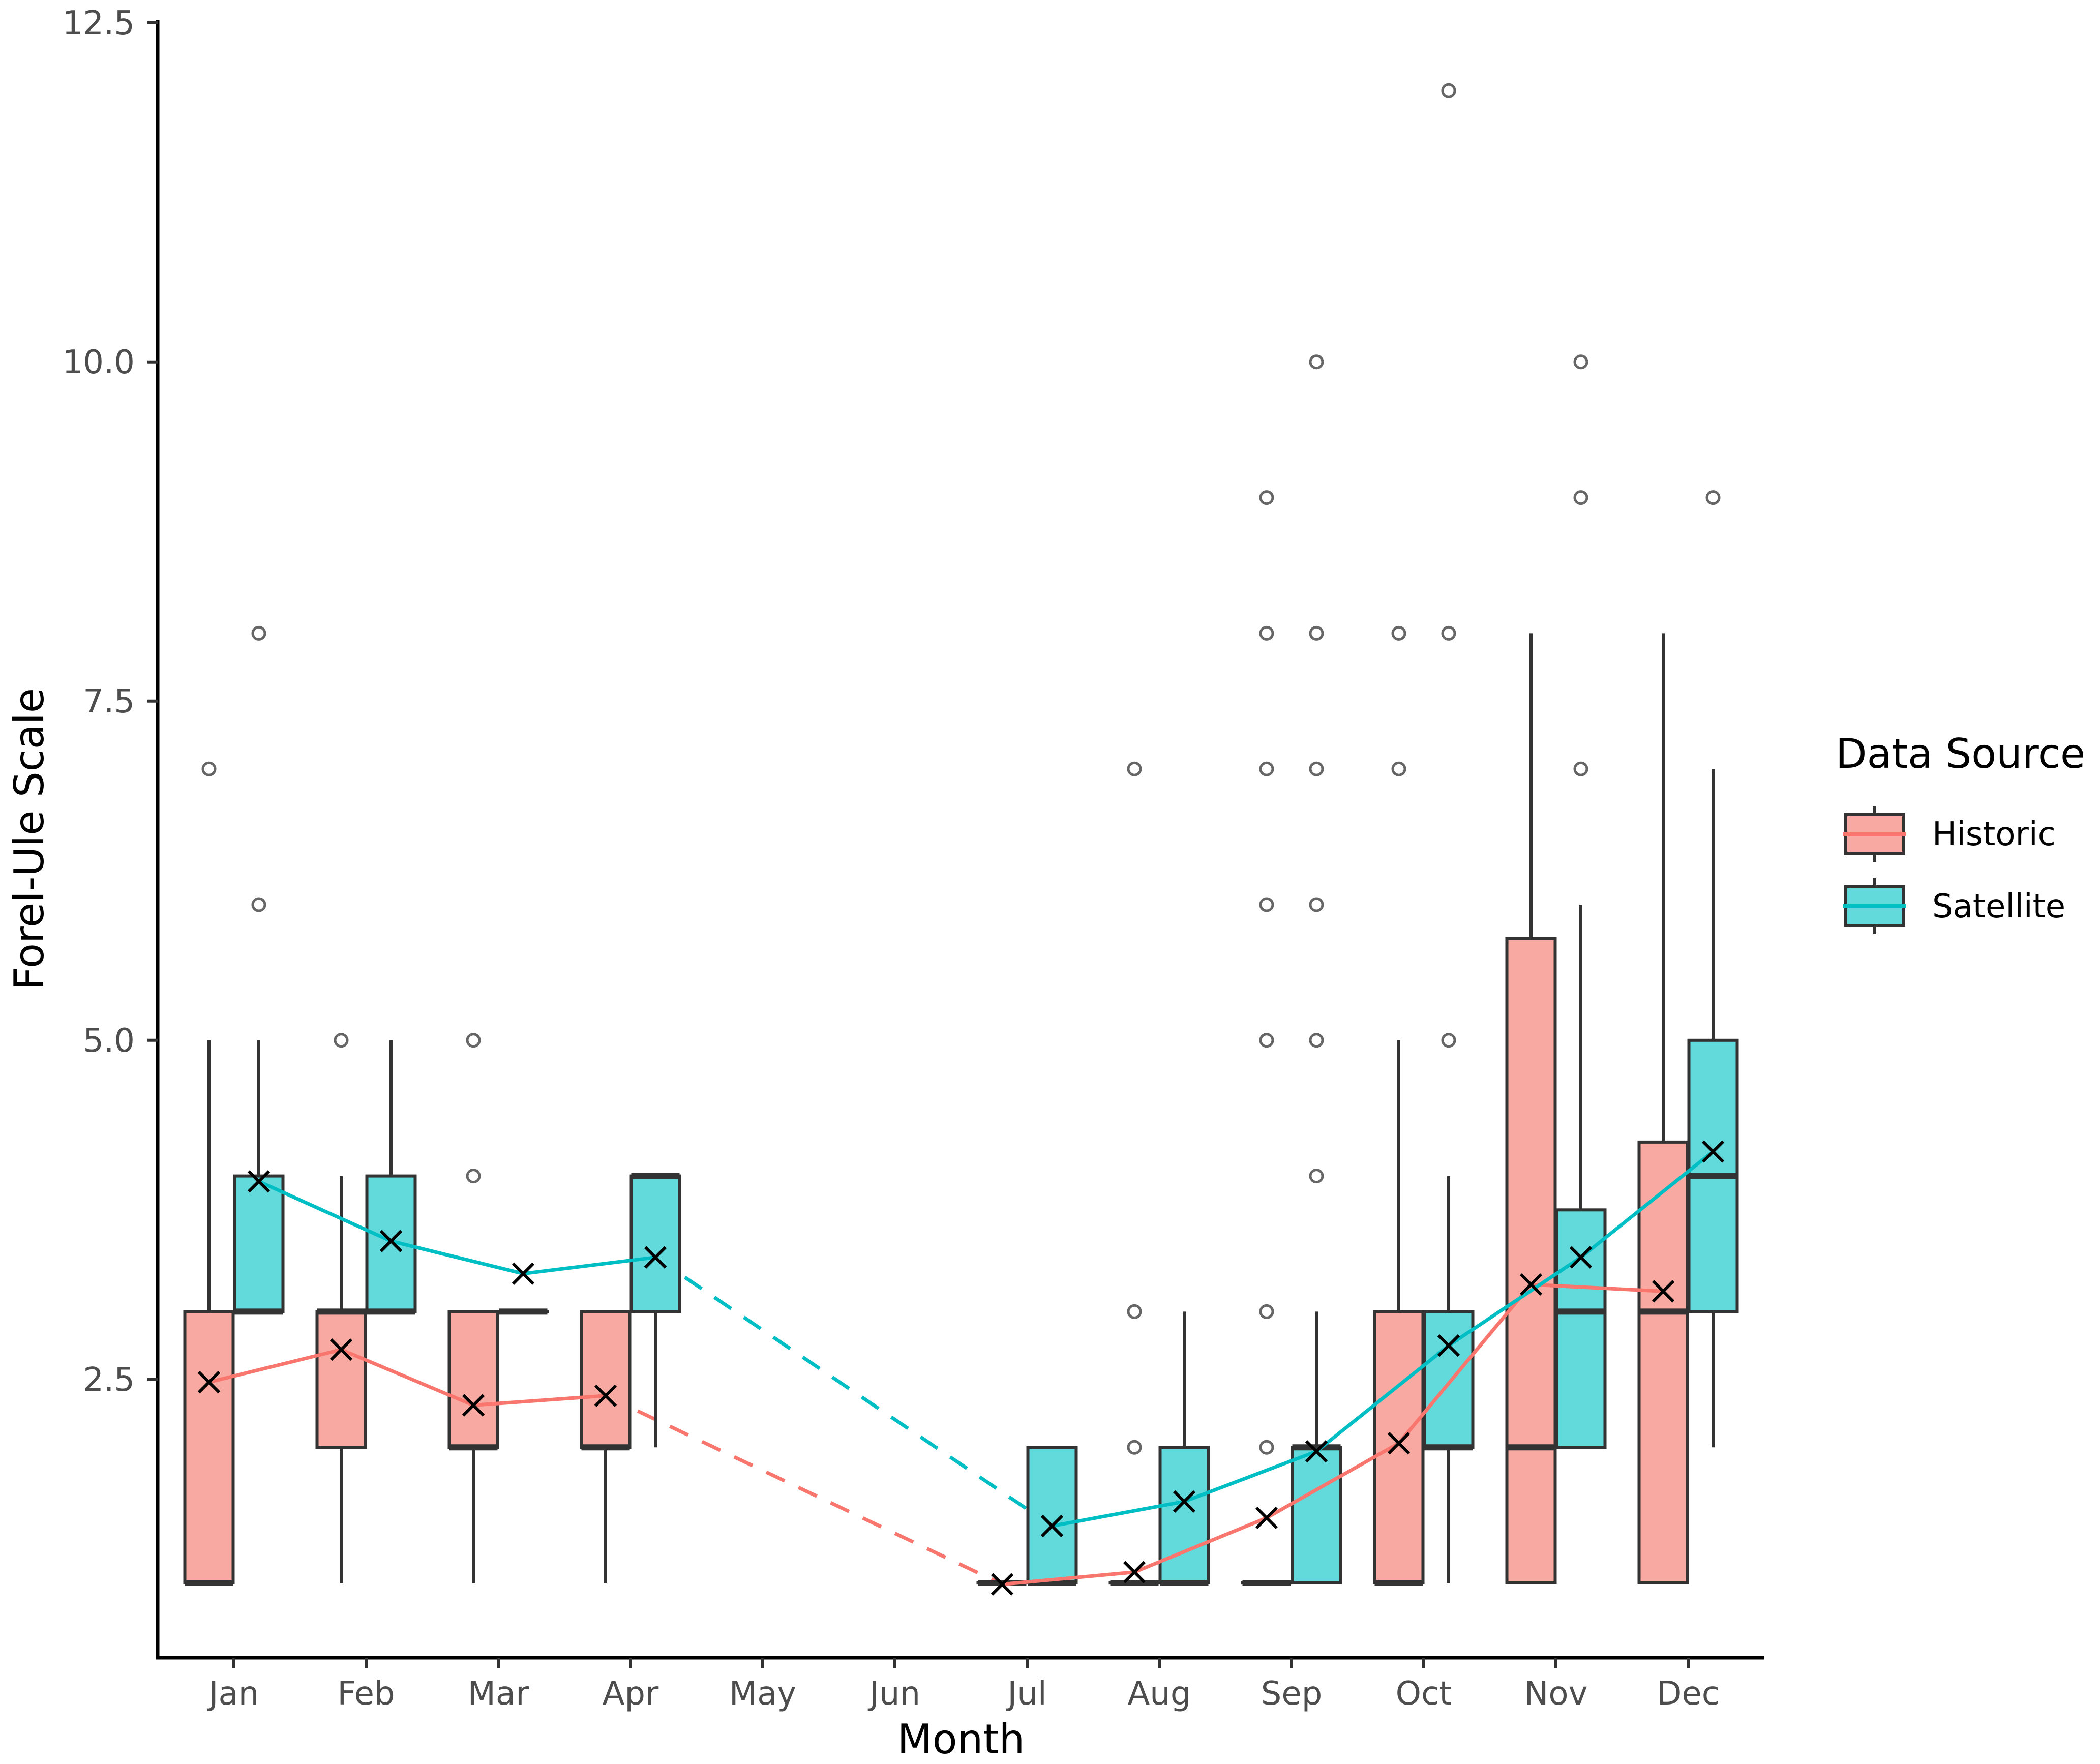  I want to click on y-tick-label: 7.5, so click(109, 702).